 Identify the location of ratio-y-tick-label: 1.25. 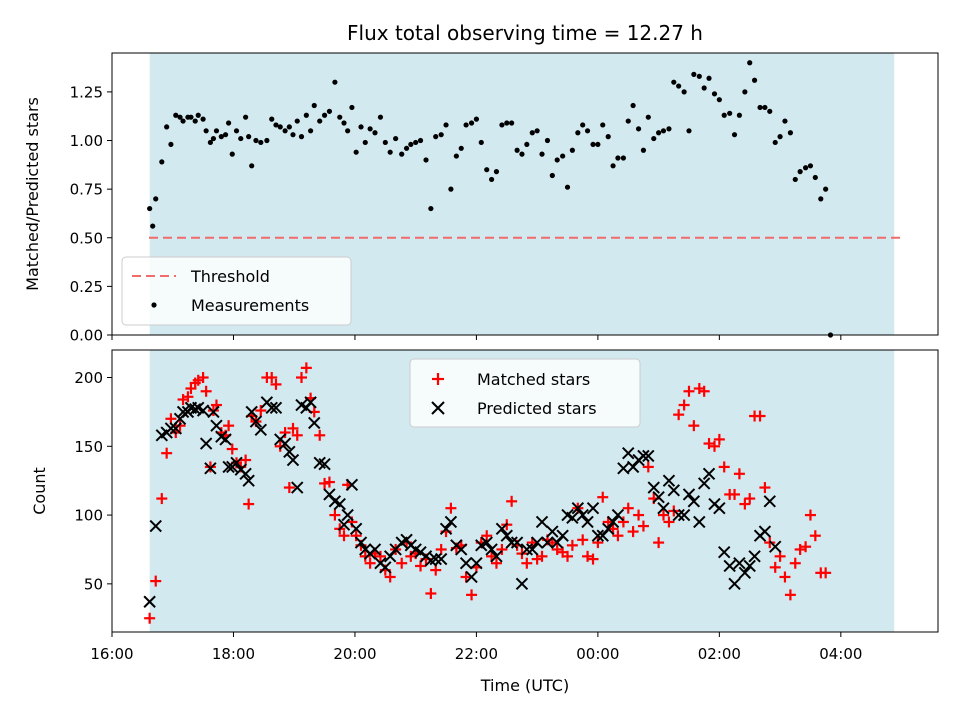
(86, 92).